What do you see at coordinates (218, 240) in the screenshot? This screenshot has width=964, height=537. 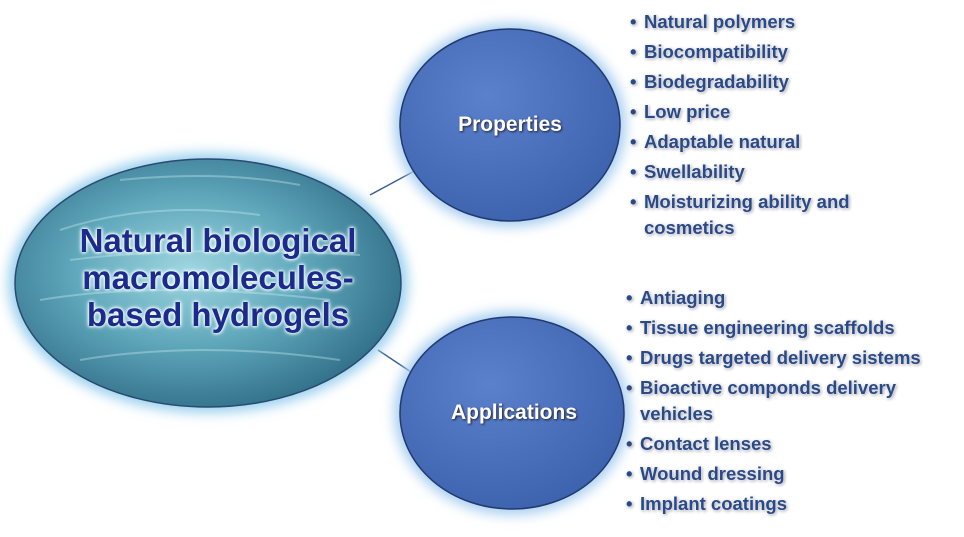 I see `title-line: Natural biological` at bounding box center [218, 240].